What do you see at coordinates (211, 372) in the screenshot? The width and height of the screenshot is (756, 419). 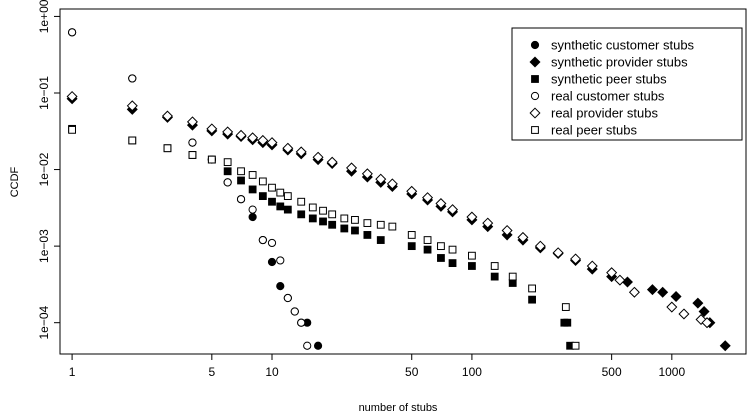 I see `x-tick-label: 5` at bounding box center [211, 372].